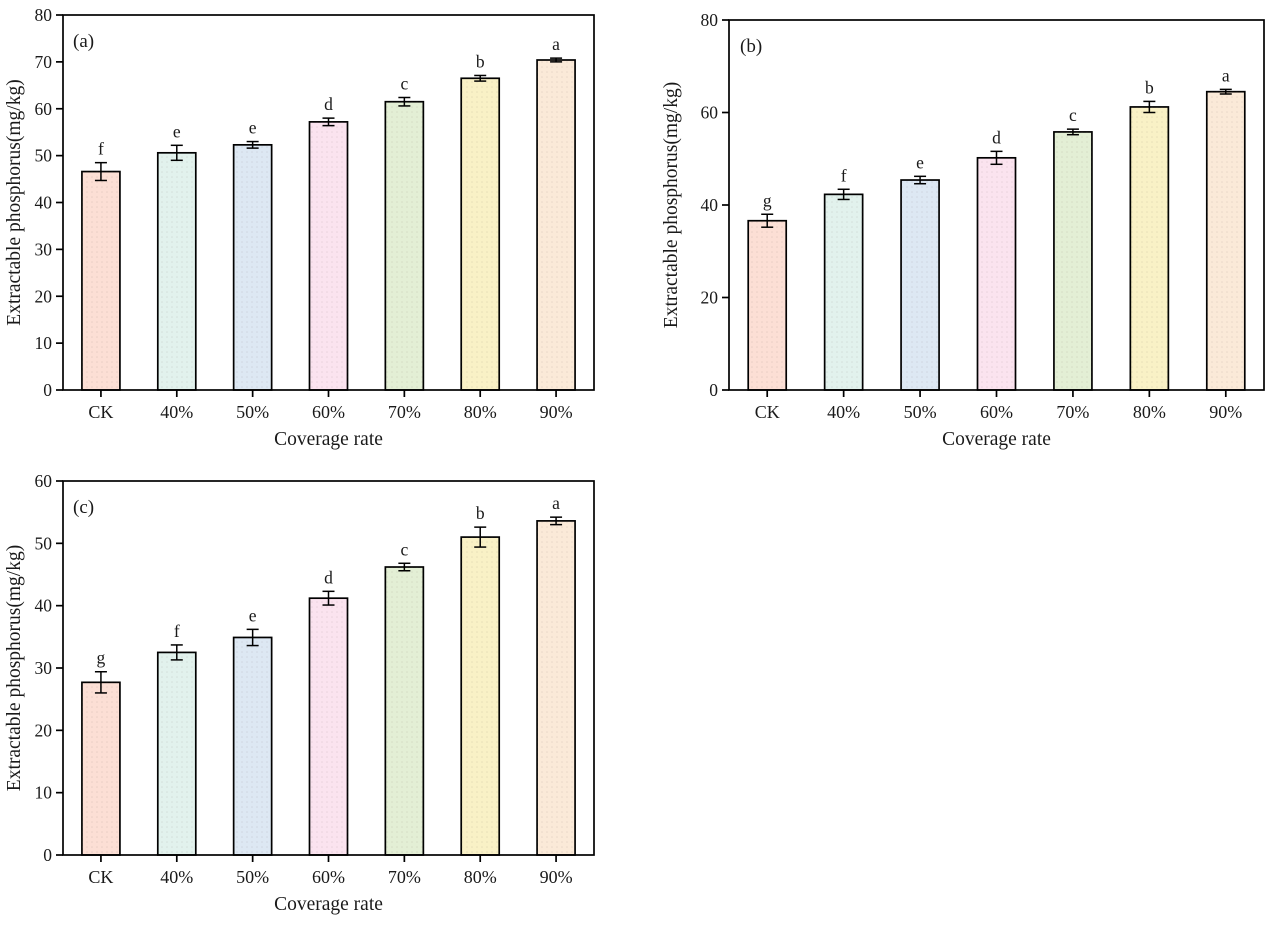 This screenshot has height=927, width=1269. Describe the element at coordinates (767, 200) in the screenshot. I see `sig-letter: g` at that location.